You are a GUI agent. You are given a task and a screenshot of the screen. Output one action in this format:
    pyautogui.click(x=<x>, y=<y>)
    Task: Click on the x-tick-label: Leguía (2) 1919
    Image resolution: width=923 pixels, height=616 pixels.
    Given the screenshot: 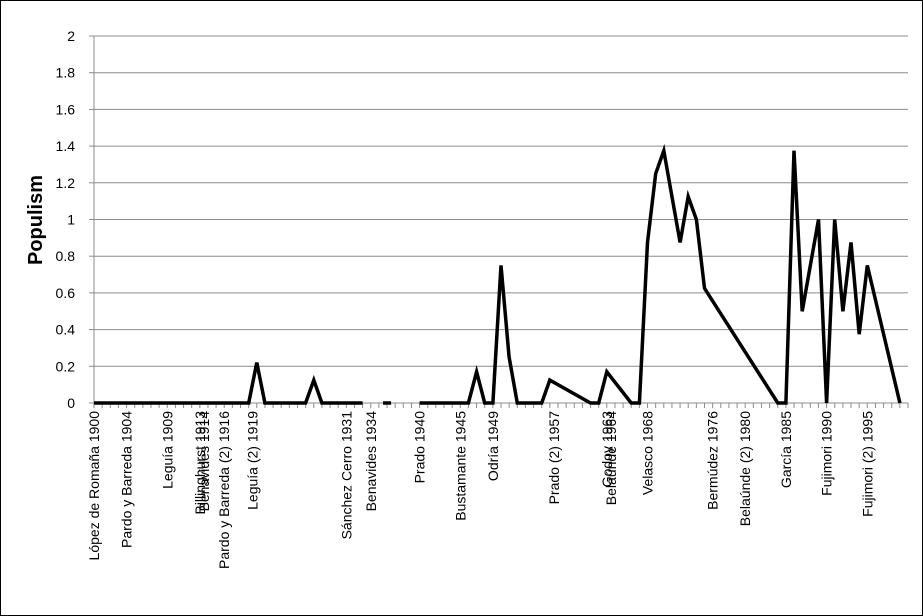 What is the action you would take?
    pyautogui.click(x=253, y=460)
    